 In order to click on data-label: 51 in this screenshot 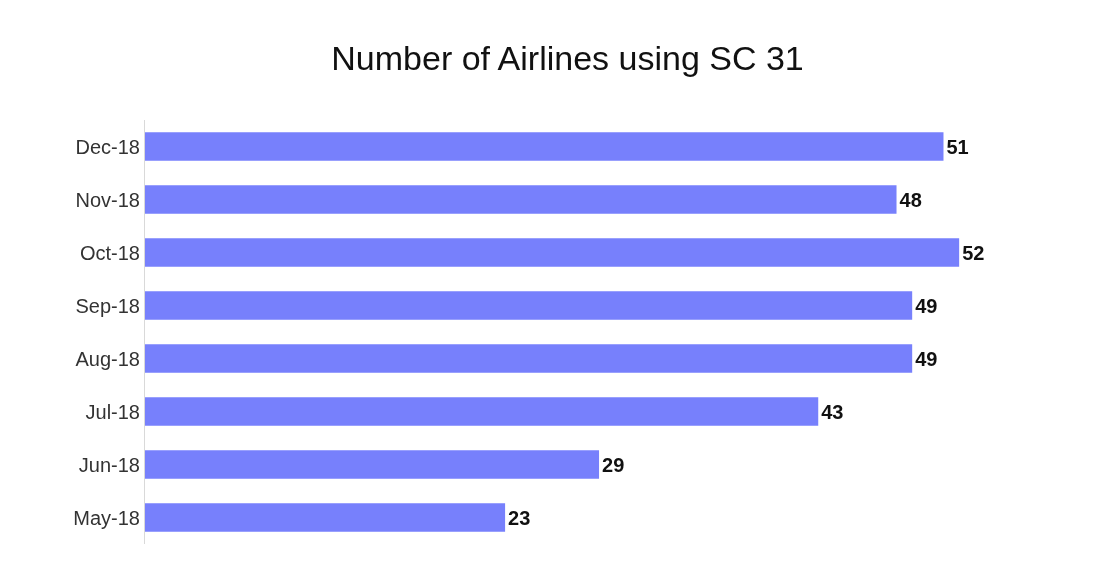, I will do `click(957, 146)`.